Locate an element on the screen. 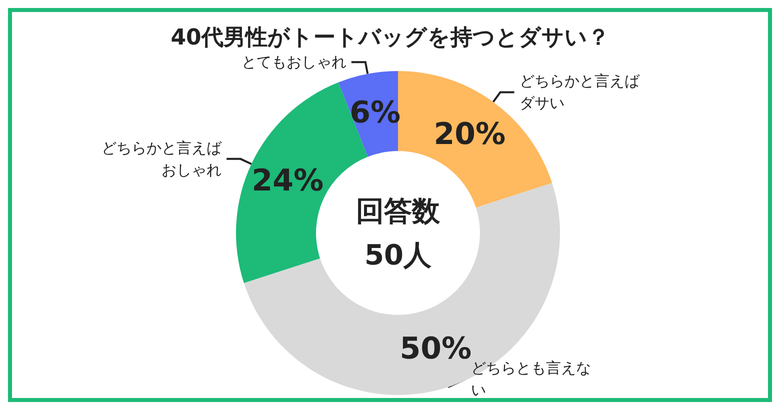 The width and height of the screenshot is (780, 410). slice-label: とてもおしゃれ is located at coordinates (293, 62).